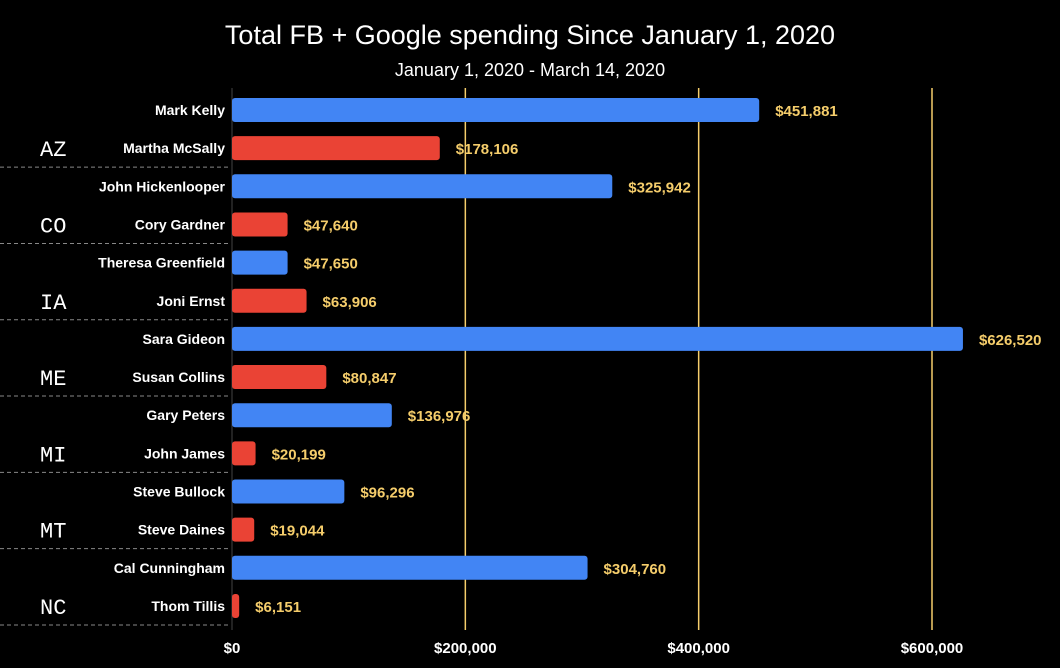 The width and height of the screenshot is (1060, 668). I want to click on bar-value-label: $19,044, so click(297, 531).